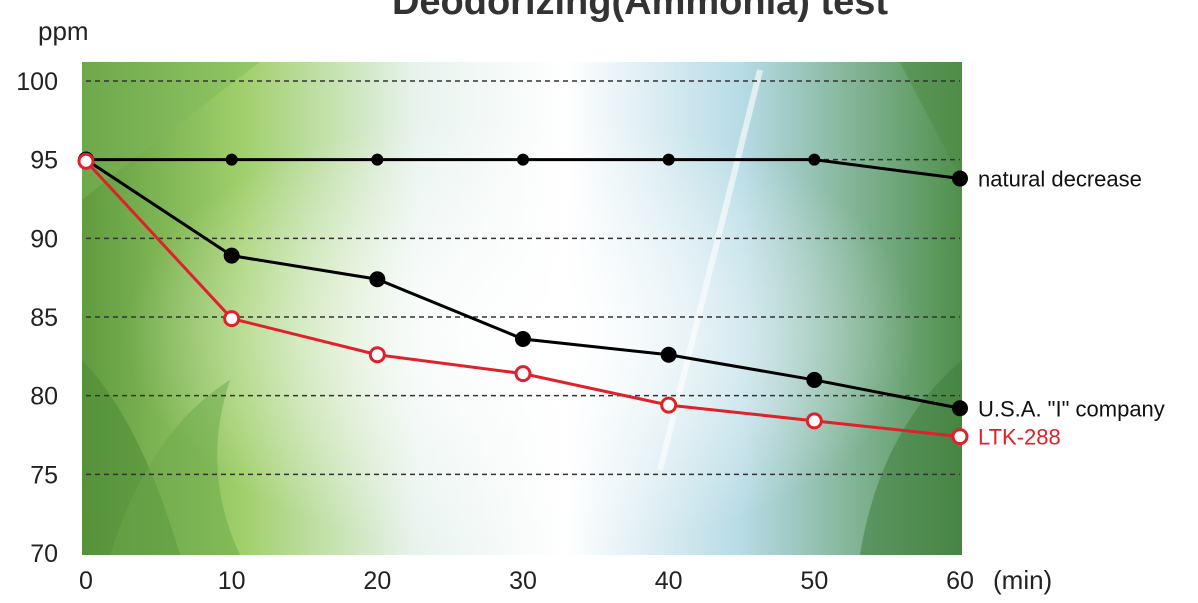 The height and width of the screenshot is (603, 1198). Describe the element at coordinates (960, 581) in the screenshot. I see `x-tick-label: 60` at that location.